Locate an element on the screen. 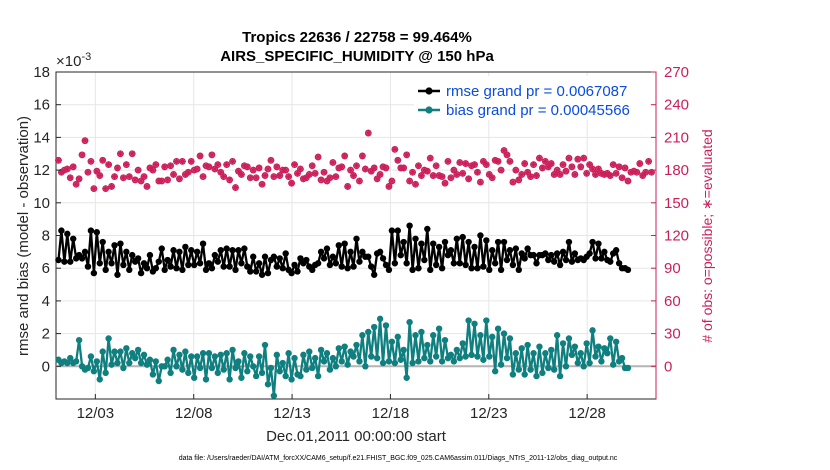  y-left-tick-label: 10 is located at coordinates (41, 203).